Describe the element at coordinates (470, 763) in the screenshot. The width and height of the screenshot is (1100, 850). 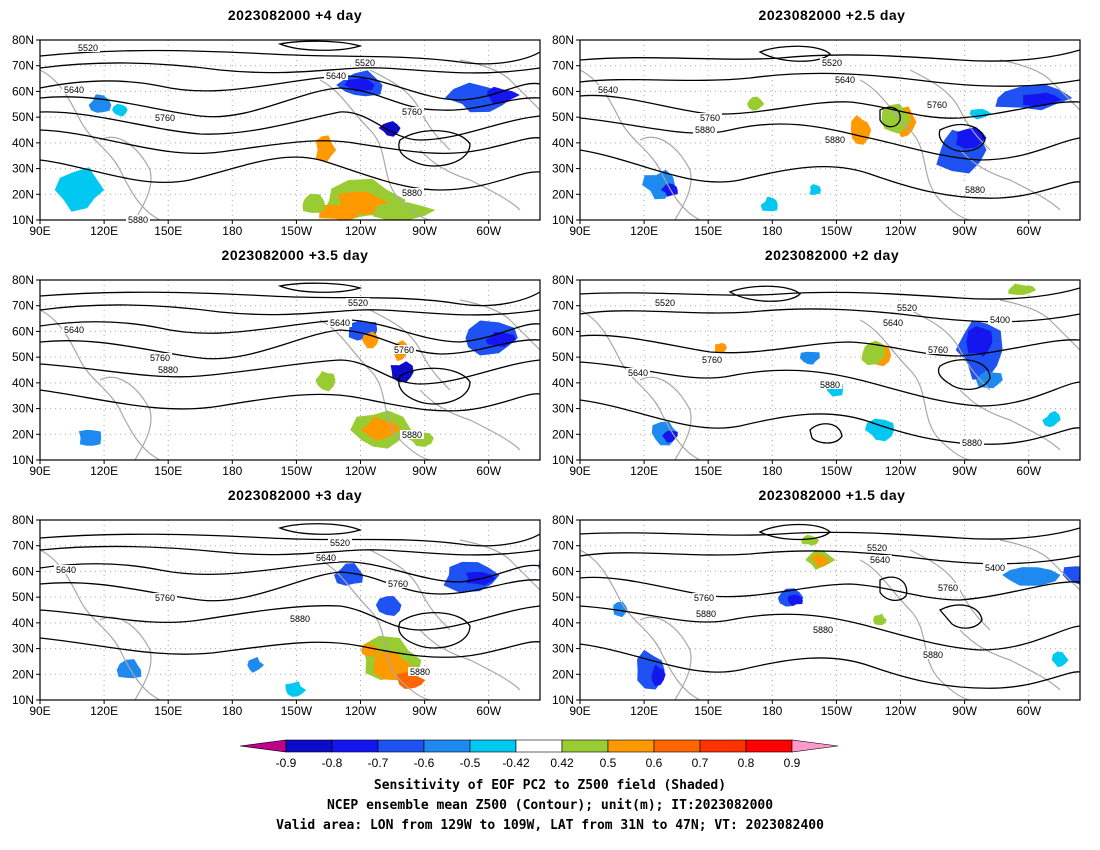
I see `colorbar-tick-label: -0.5` at that location.